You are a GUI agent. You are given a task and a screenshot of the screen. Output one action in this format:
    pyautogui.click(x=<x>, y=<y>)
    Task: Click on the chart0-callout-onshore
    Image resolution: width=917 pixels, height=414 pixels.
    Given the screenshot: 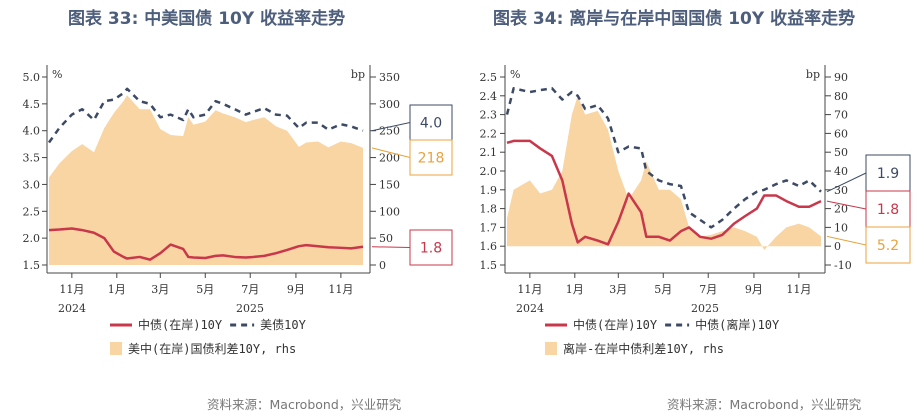 What is the action you would take?
    pyautogui.click(x=431, y=247)
    